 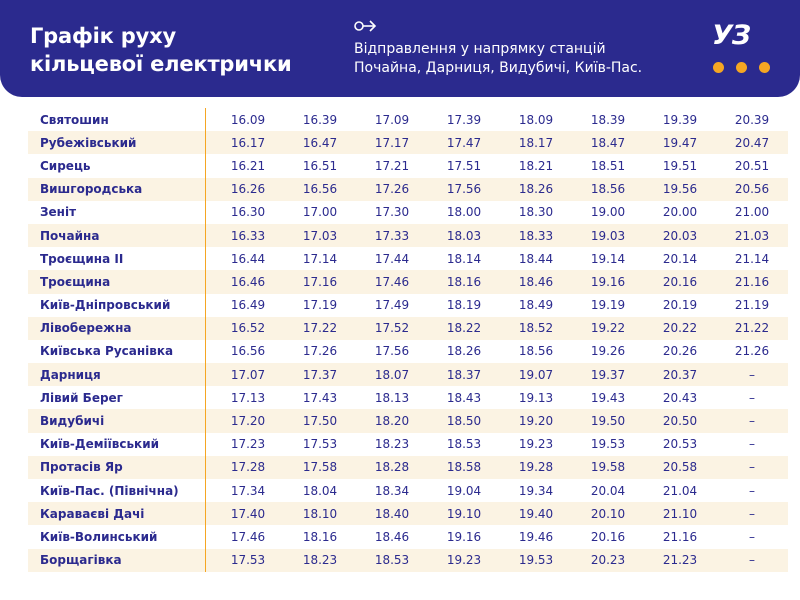 I want to click on departure-time: 19.50, so click(x=608, y=421).